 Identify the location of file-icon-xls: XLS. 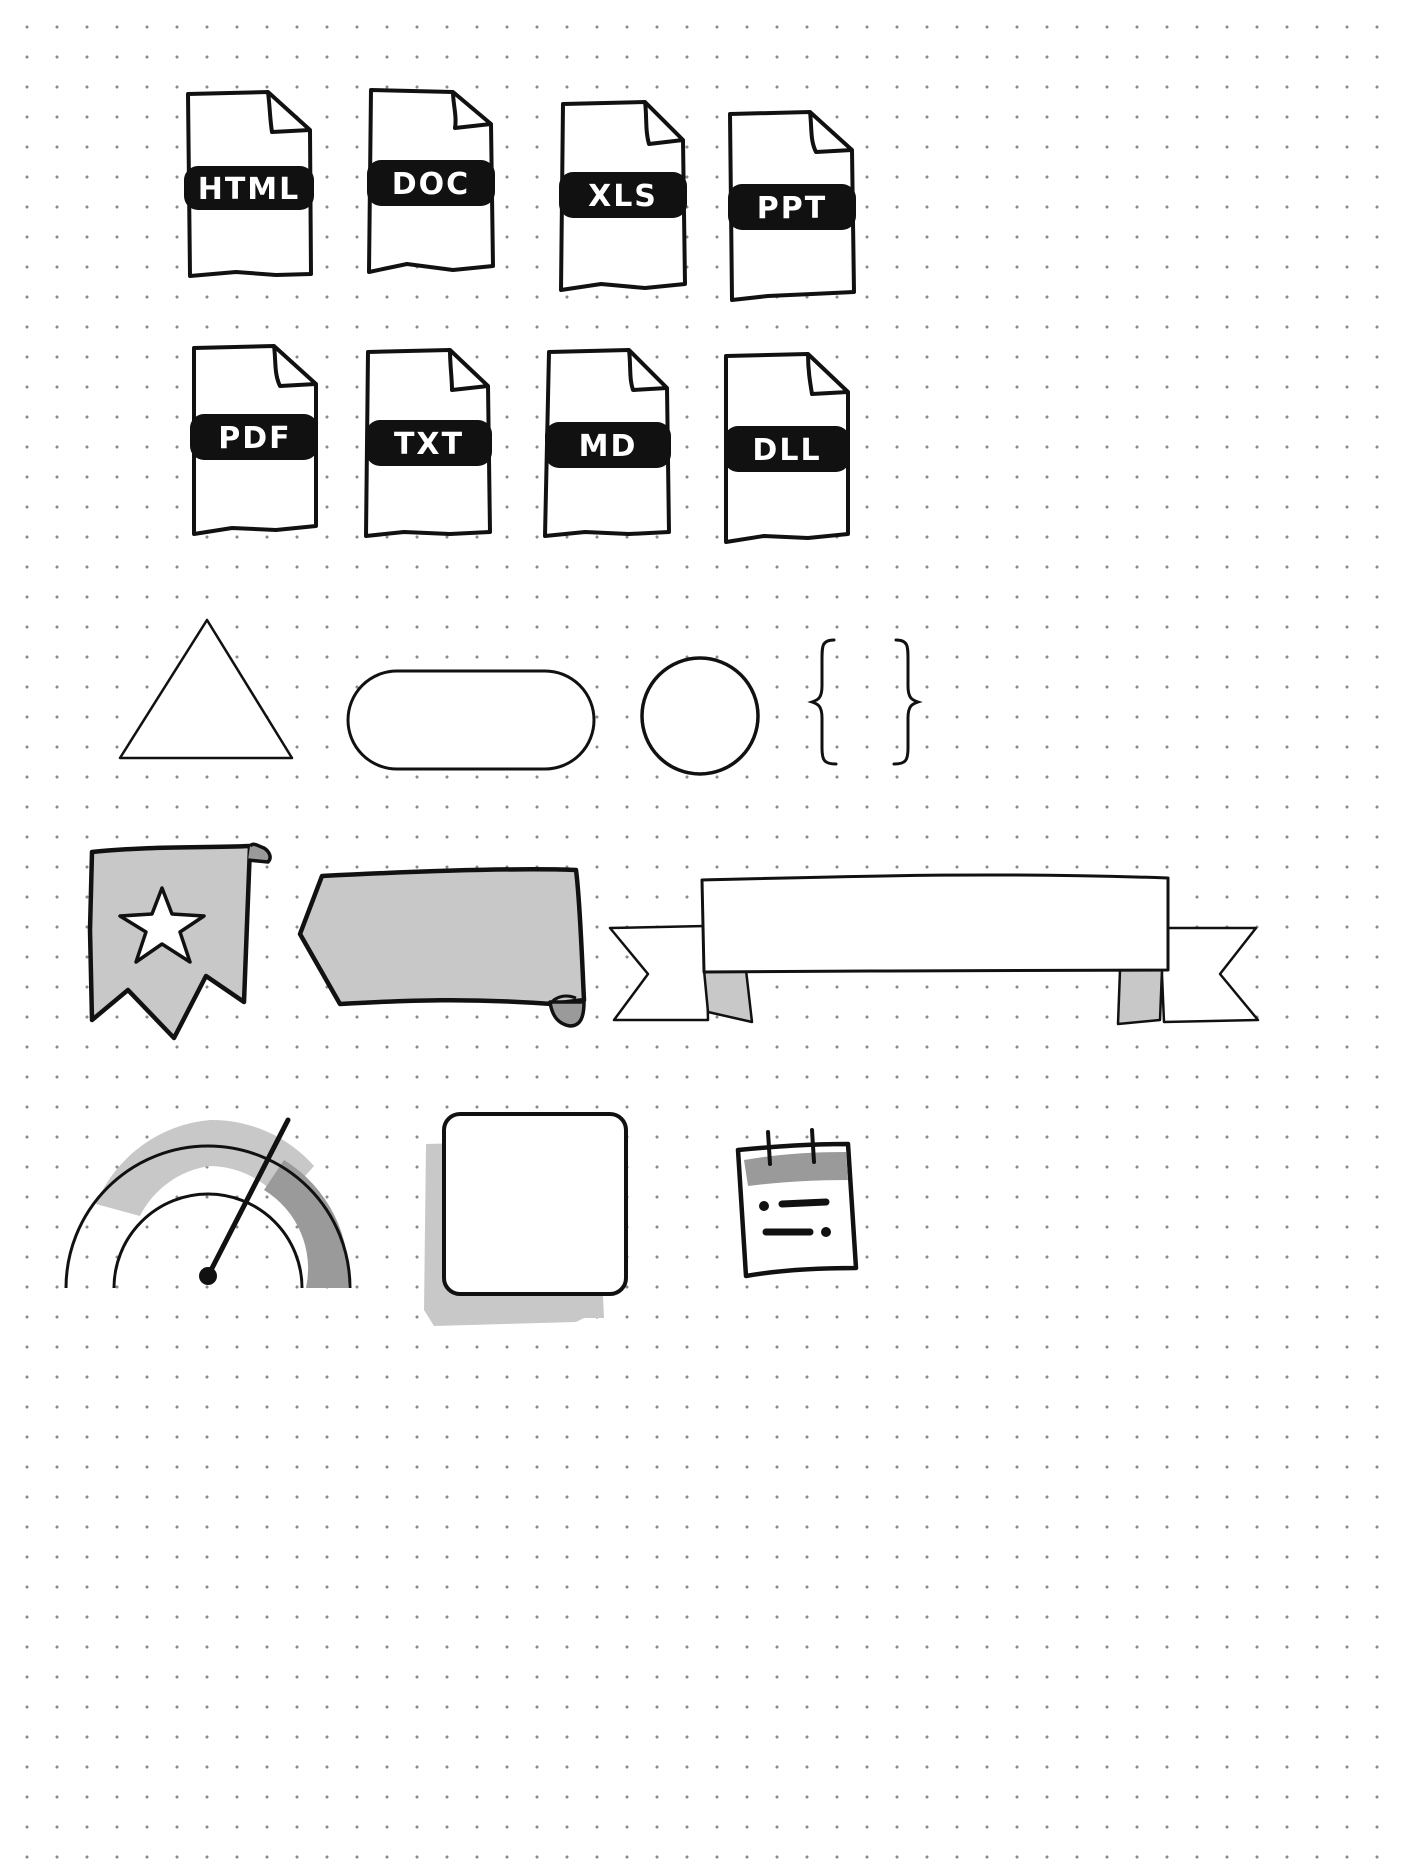
(623, 196).